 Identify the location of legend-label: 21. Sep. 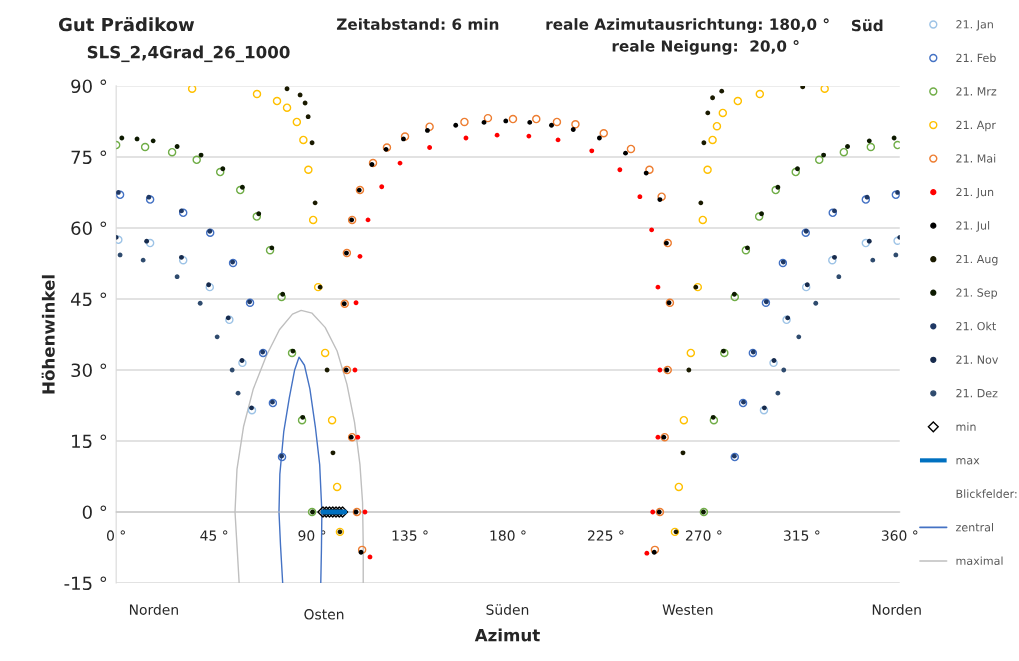
(977, 293).